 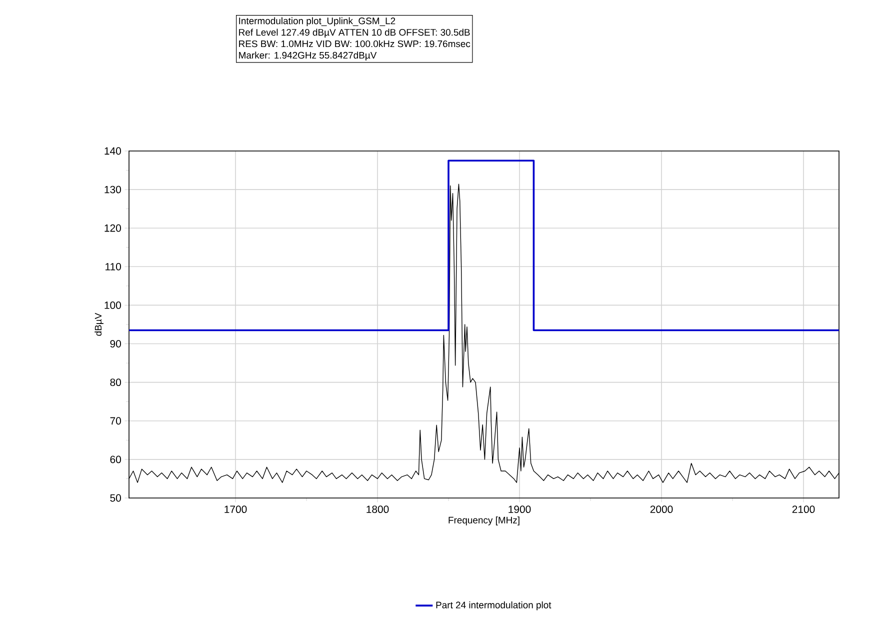 What do you see at coordinates (112, 228) in the screenshot?
I see `y-tick-label: 120` at bounding box center [112, 228].